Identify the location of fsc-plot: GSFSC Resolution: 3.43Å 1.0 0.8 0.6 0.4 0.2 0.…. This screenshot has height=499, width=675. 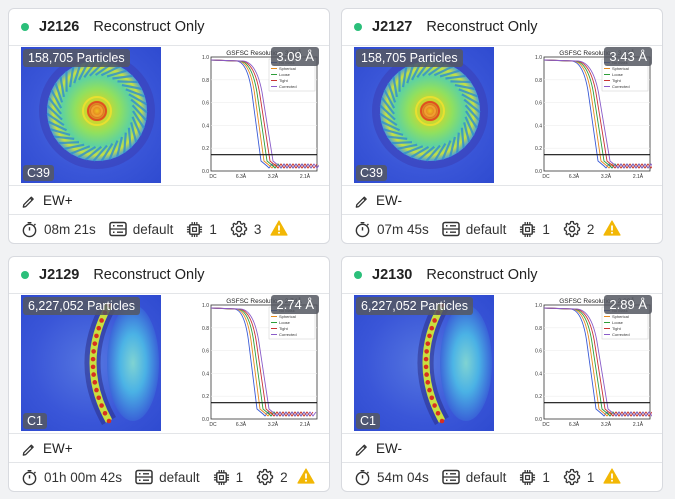
(594, 115).